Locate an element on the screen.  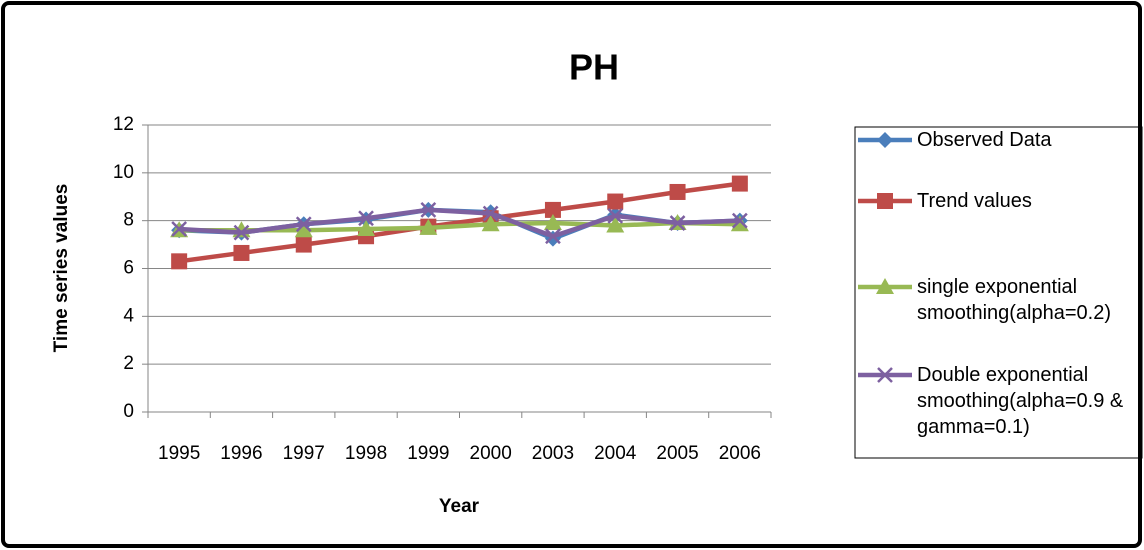
y-tick-label: 0 is located at coordinates (128, 411).